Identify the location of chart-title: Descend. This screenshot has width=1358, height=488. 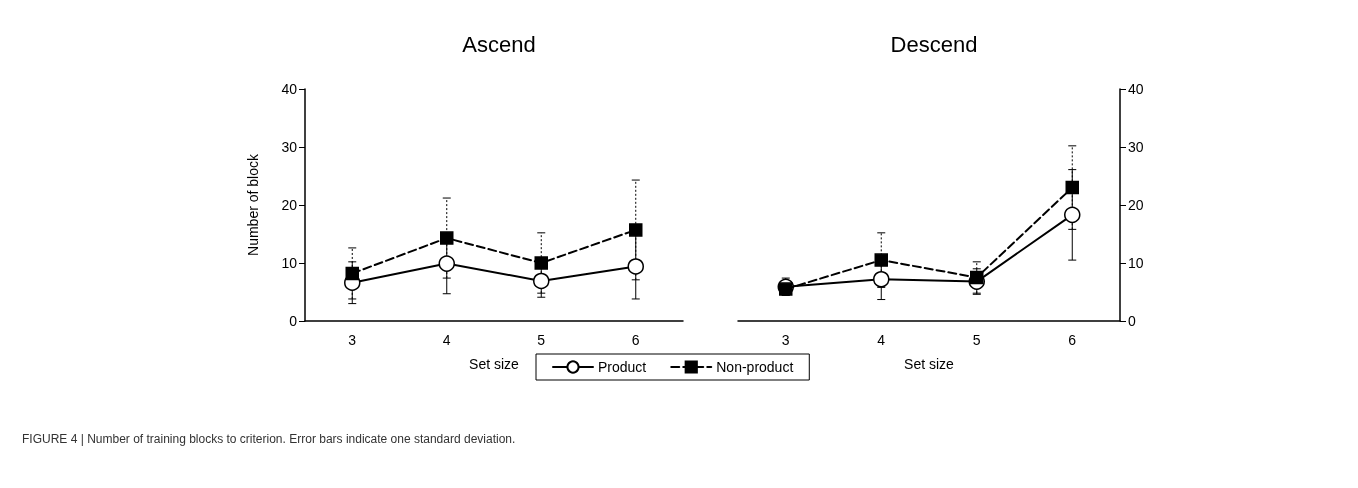
(934, 44).